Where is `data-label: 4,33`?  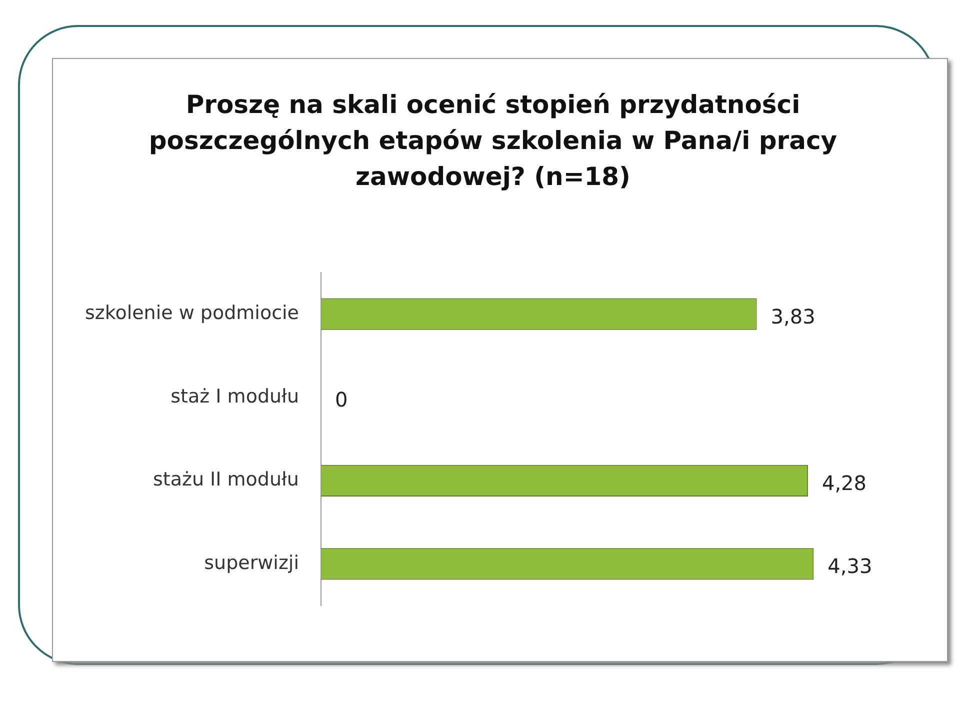 data-label: 4,33 is located at coordinates (850, 566).